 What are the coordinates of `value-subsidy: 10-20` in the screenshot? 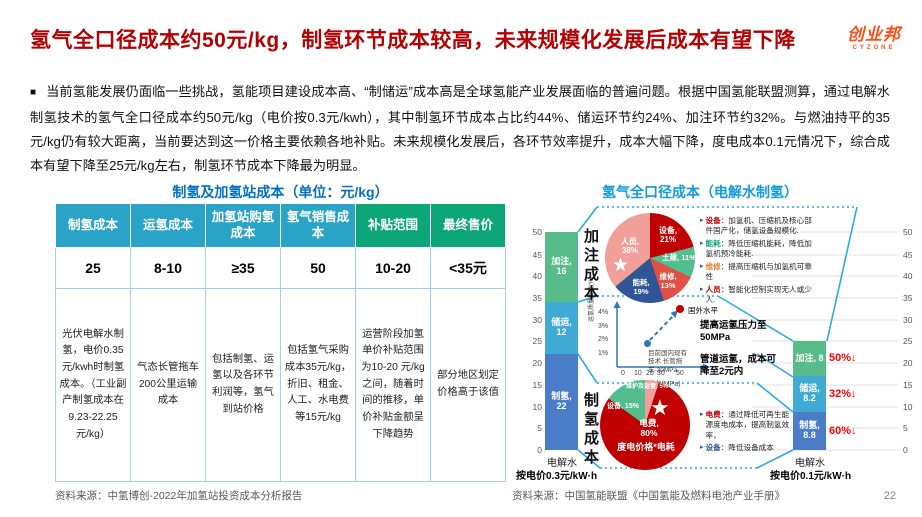 It's located at (393, 268).